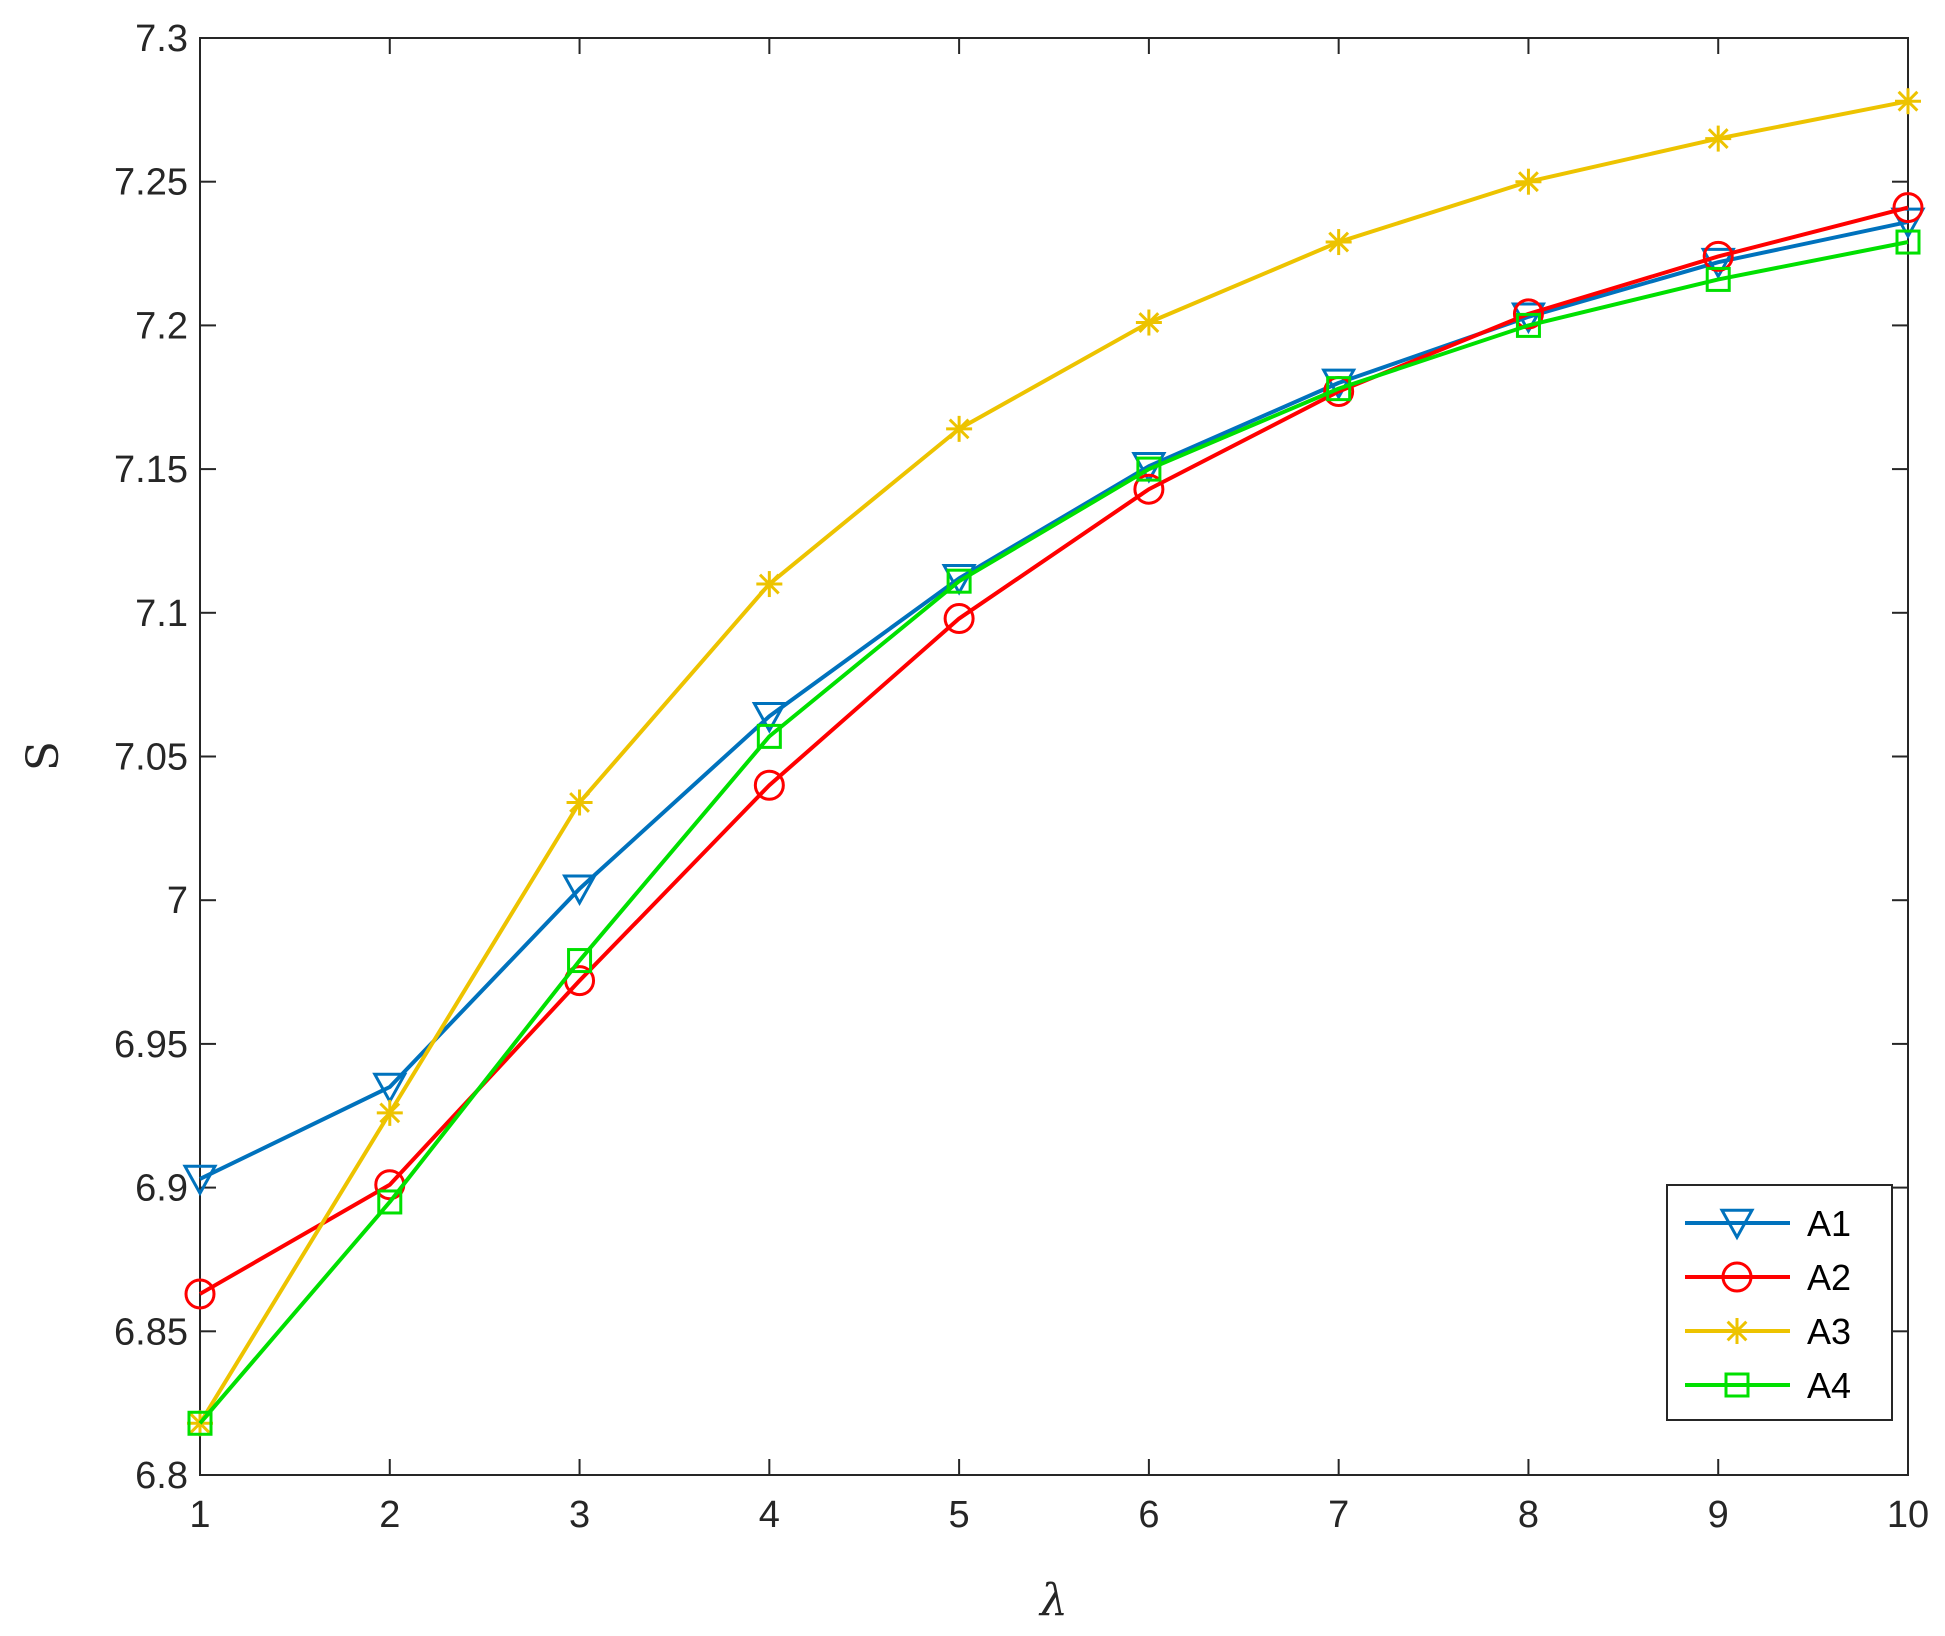  Describe the element at coordinates (1768, 1331) in the screenshot. I see `legend-item-a3: A3` at that location.